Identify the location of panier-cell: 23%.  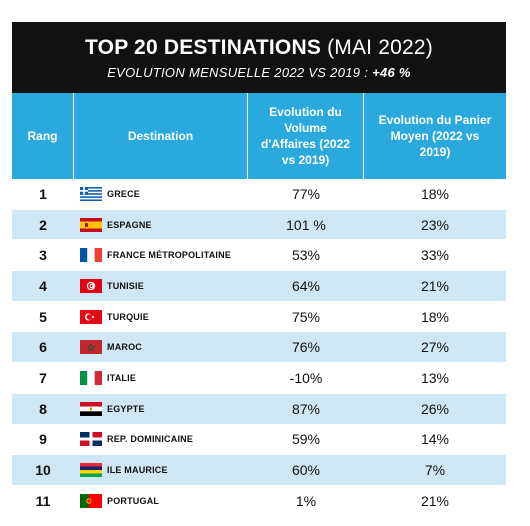
(435, 224).